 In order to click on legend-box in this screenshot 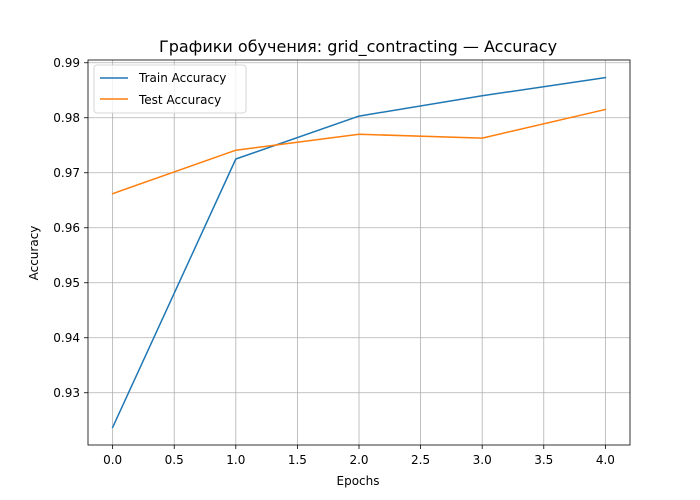, I will do `click(170, 89)`.